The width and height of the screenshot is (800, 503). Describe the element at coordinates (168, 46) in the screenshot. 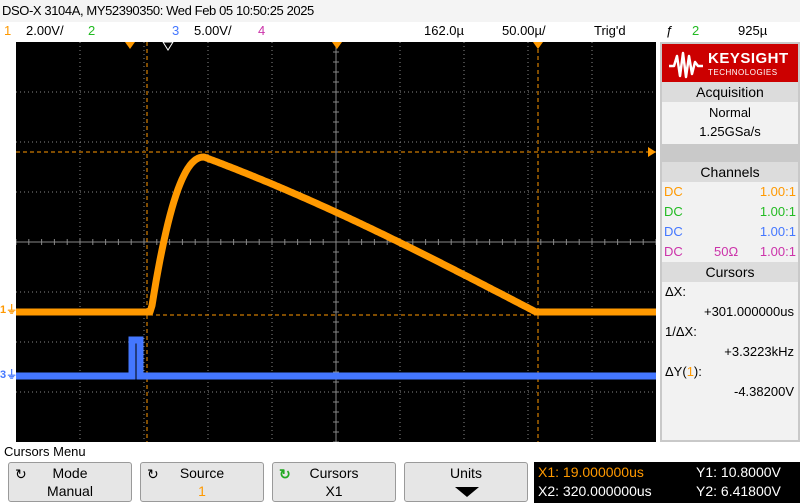

I see `trigger-position-marker` at that location.